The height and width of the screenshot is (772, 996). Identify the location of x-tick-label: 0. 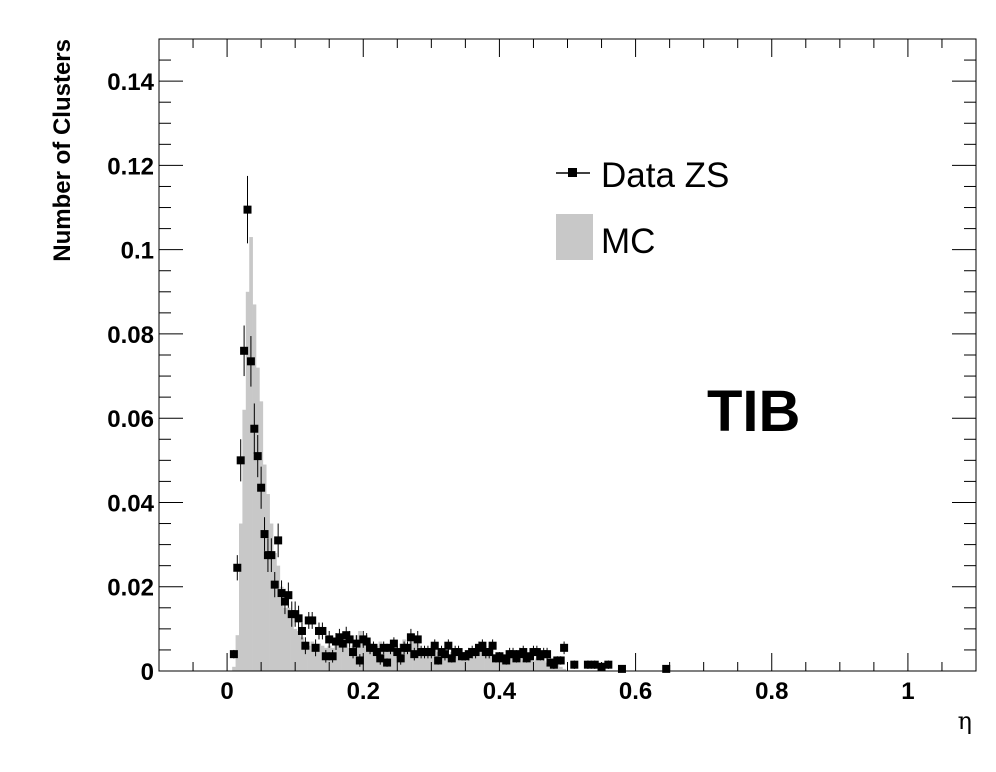
(226, 691).